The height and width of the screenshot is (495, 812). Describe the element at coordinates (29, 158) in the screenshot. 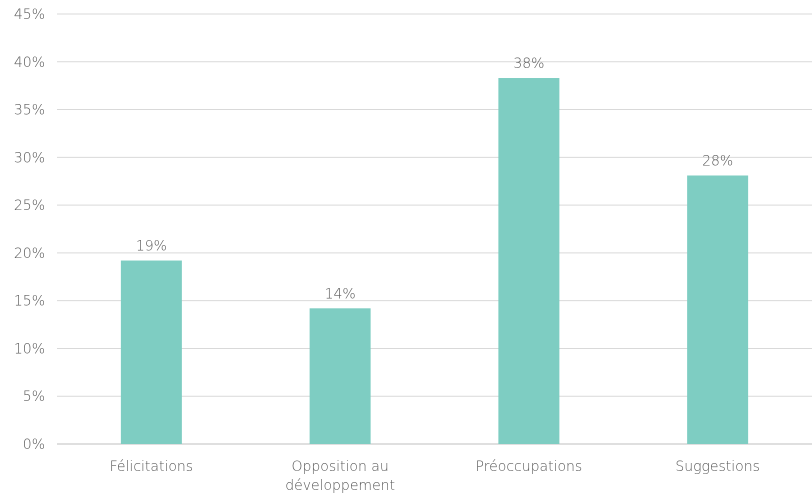

I see `y-tick-label: 30%` at that location.